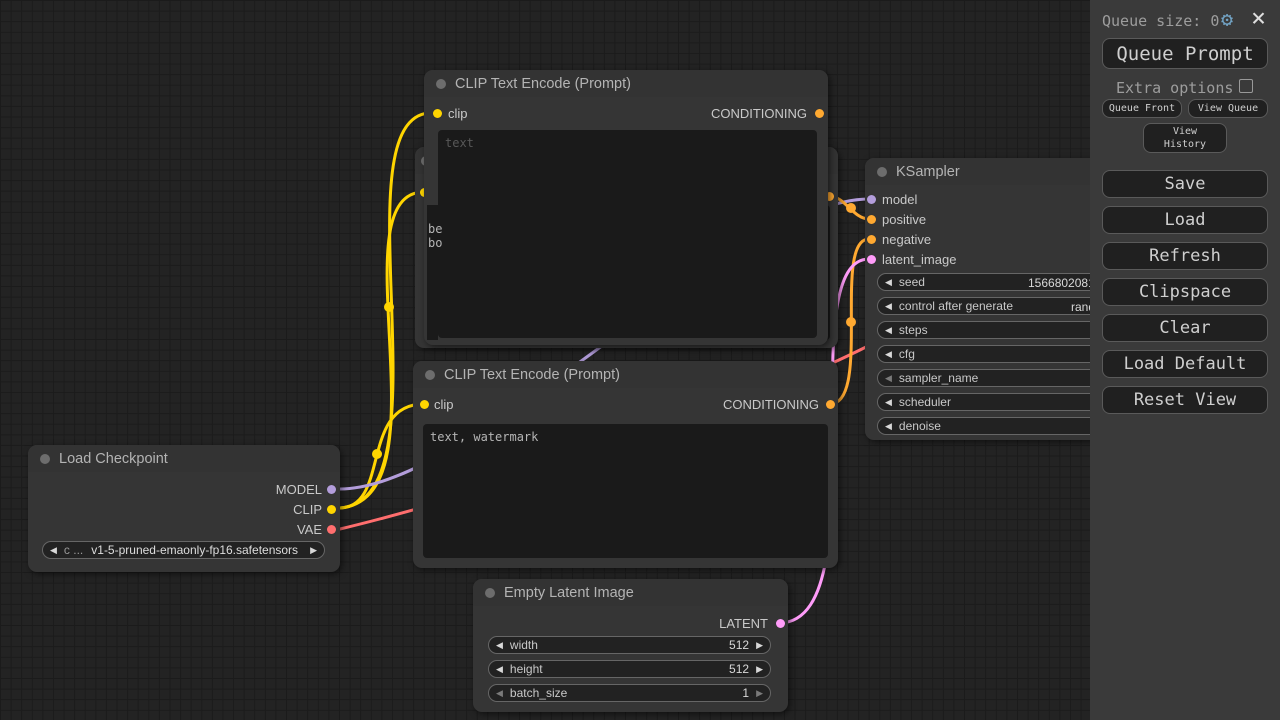 This screenshot has height=720, width=1280. Describe the element at coordinates (1185, 328) in the screenshot. I see `clear-button: Clear` at that location.